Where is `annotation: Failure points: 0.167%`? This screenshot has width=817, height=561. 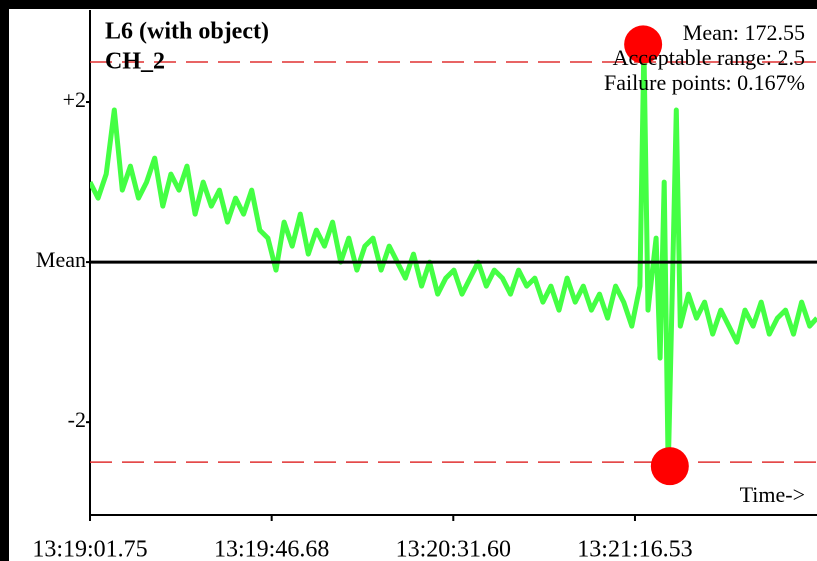
annotation: Failure points: 0.167% is located at coordinates (704, 82).